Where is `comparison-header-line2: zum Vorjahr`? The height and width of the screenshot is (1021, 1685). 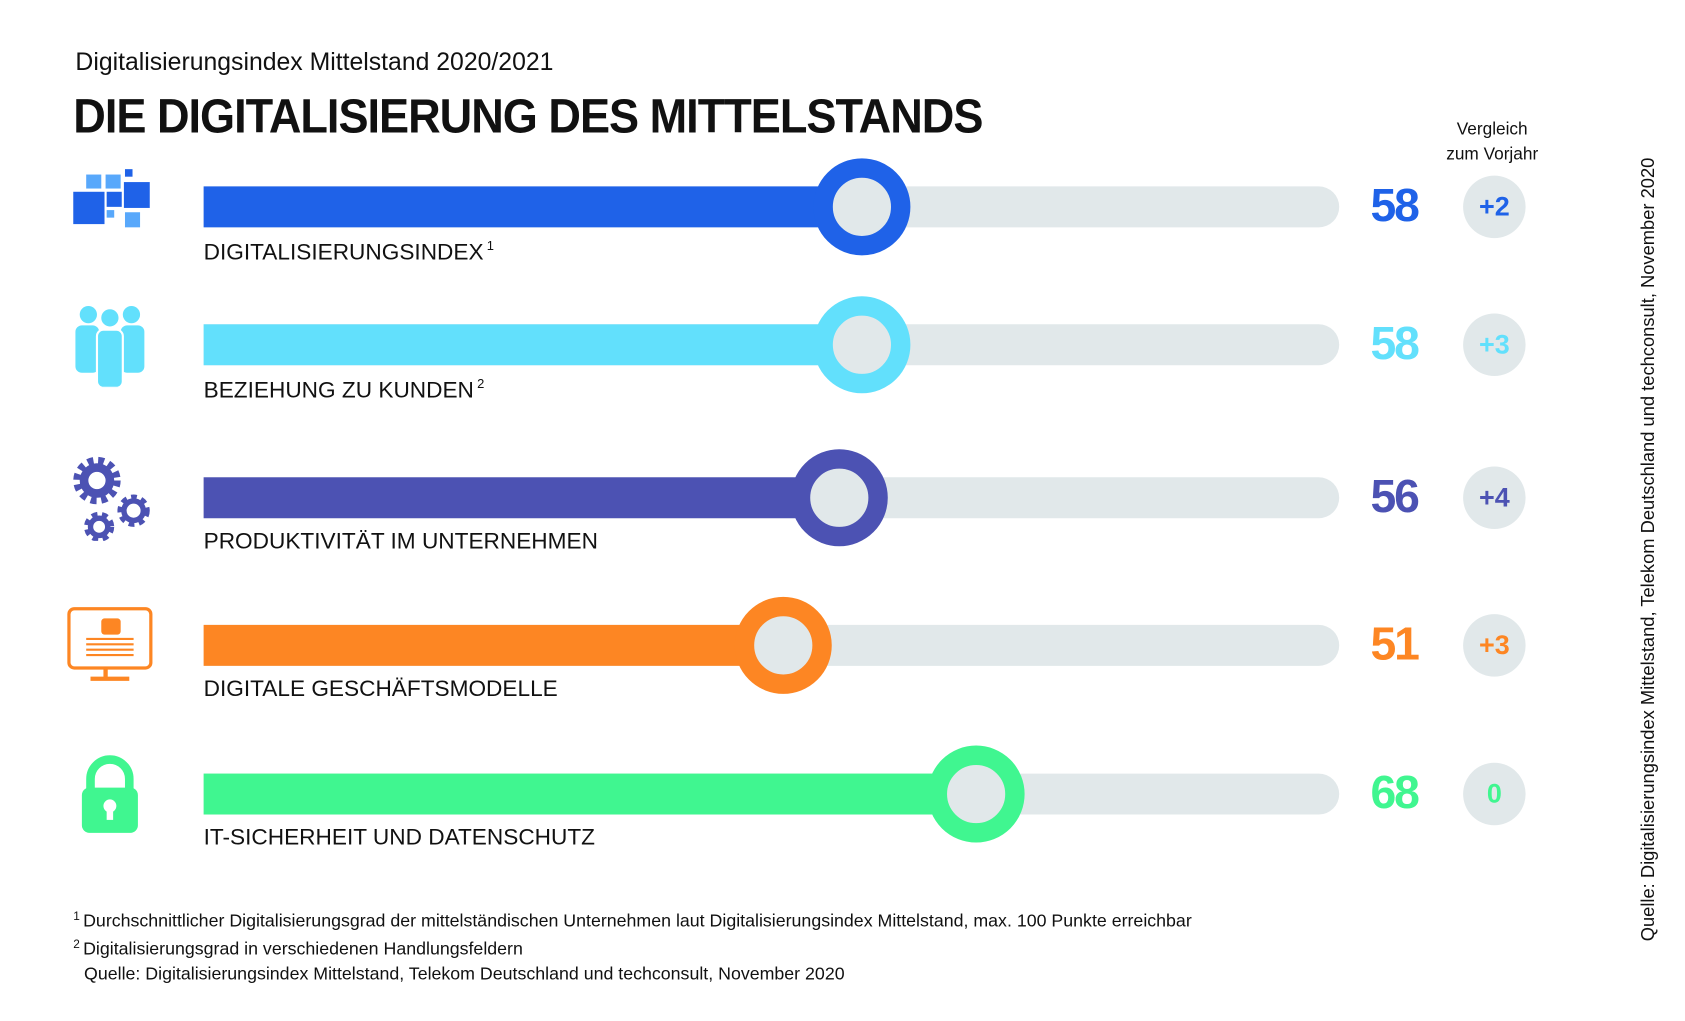 comparison-header-line2: zum Vorjahr is located at coordinates (1492, 154).